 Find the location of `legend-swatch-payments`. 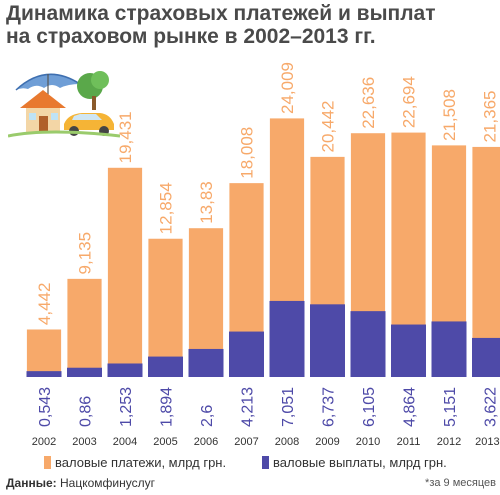

legend-swatch-payments is located at coordinates (47, 462).